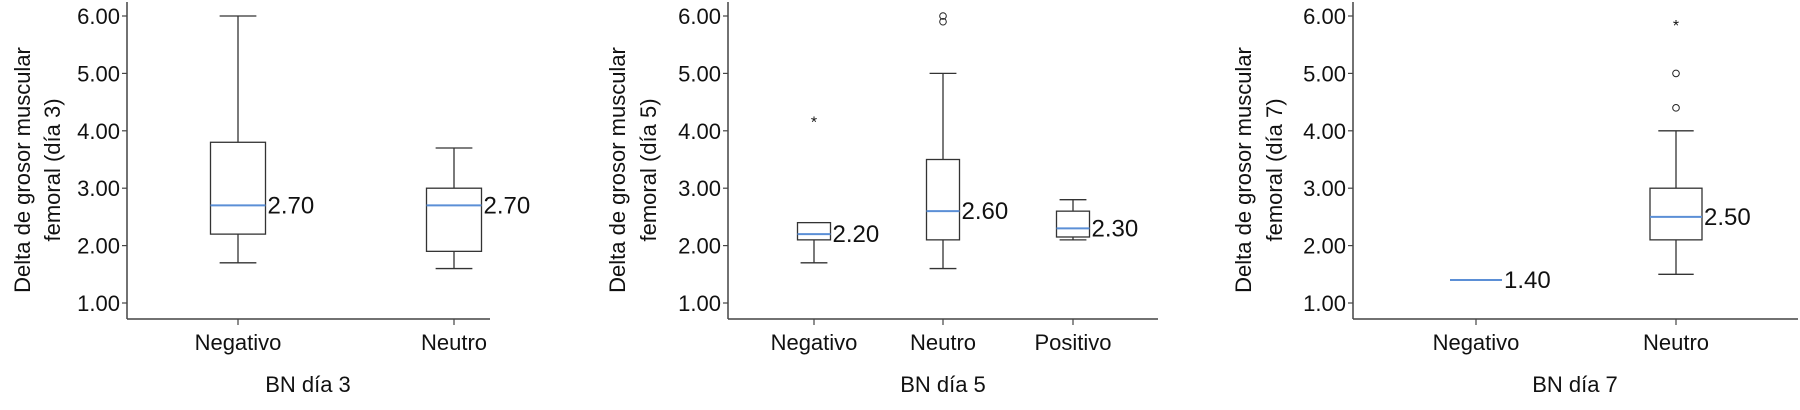  Describe the element at coordinates (943, 384) in the screenshot. I see `x-axis-label: BN día 5` at that location.